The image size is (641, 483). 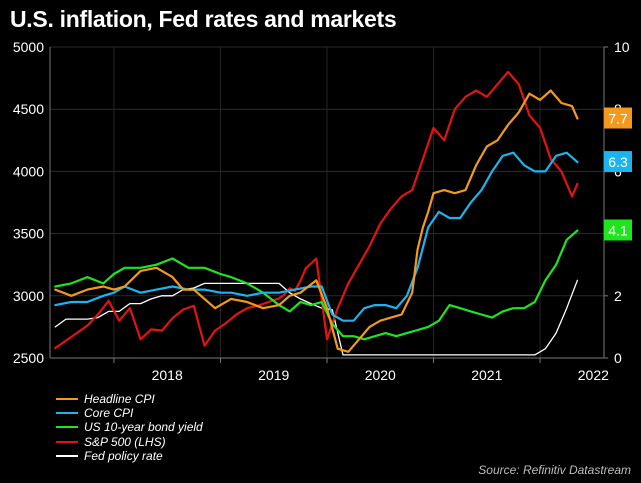 What do you see at coordinates (123, 455) in the screenshot?
I see `legend-label-fed-rate: Fed policy rate` at bounding box center [123, 455].